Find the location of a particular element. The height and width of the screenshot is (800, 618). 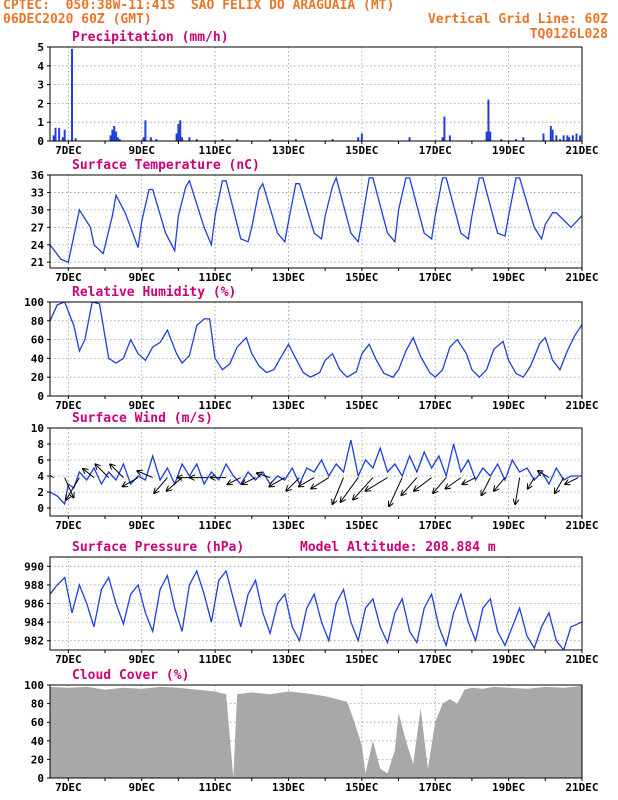

y-tick-label: 80 is located at coordinates (37, 704).